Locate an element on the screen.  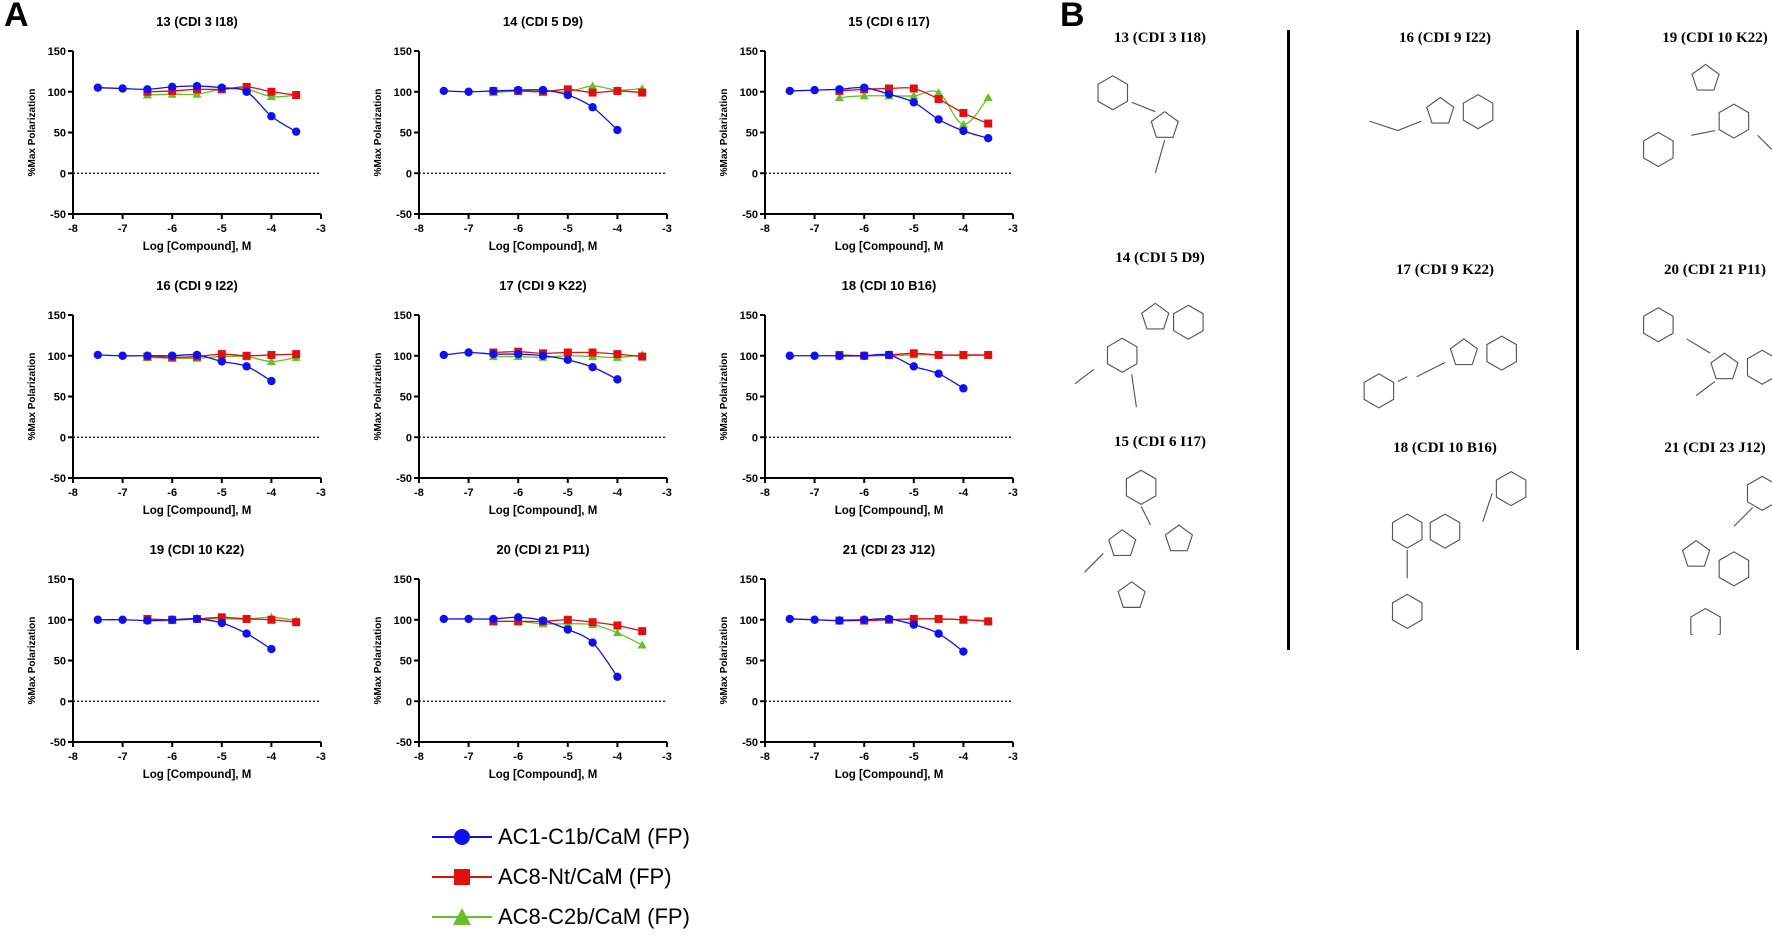
chart-title: 17 (CDI 9 K22) is located at coordinates (542, 285).